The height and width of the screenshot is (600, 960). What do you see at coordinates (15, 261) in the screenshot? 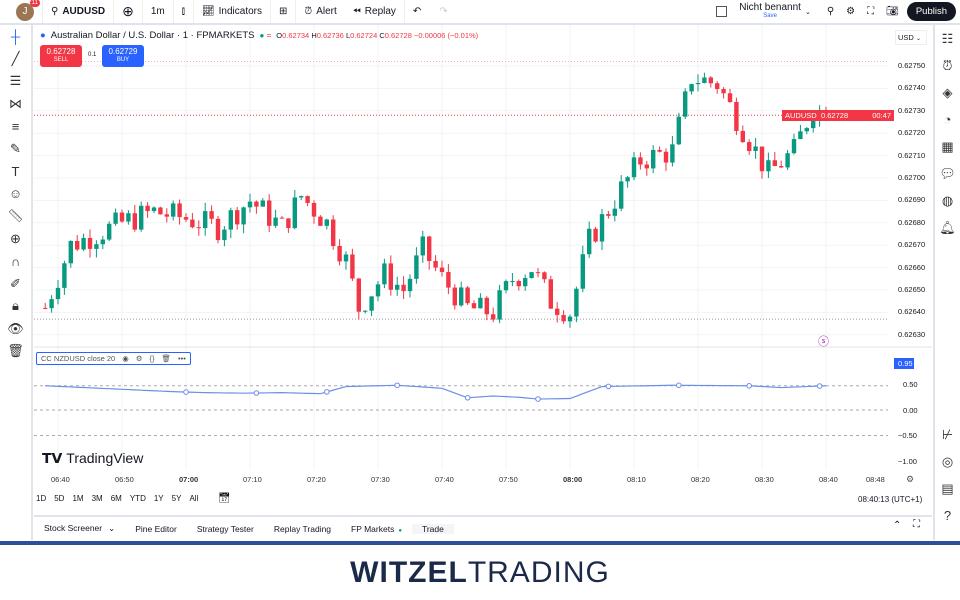
I see `magnet-icon: ∩` at bounding box center [15, 261].